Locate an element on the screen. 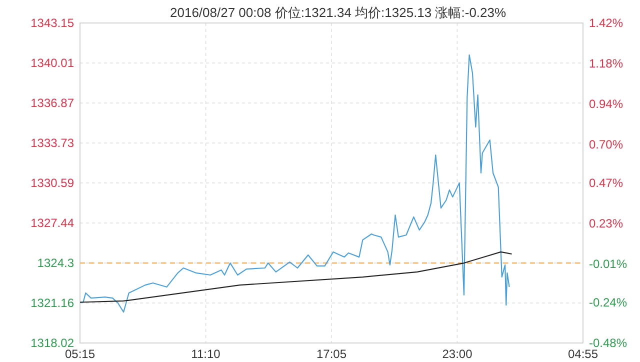  y-tick-label: 1321.16 is located at coordinates (52, 303).